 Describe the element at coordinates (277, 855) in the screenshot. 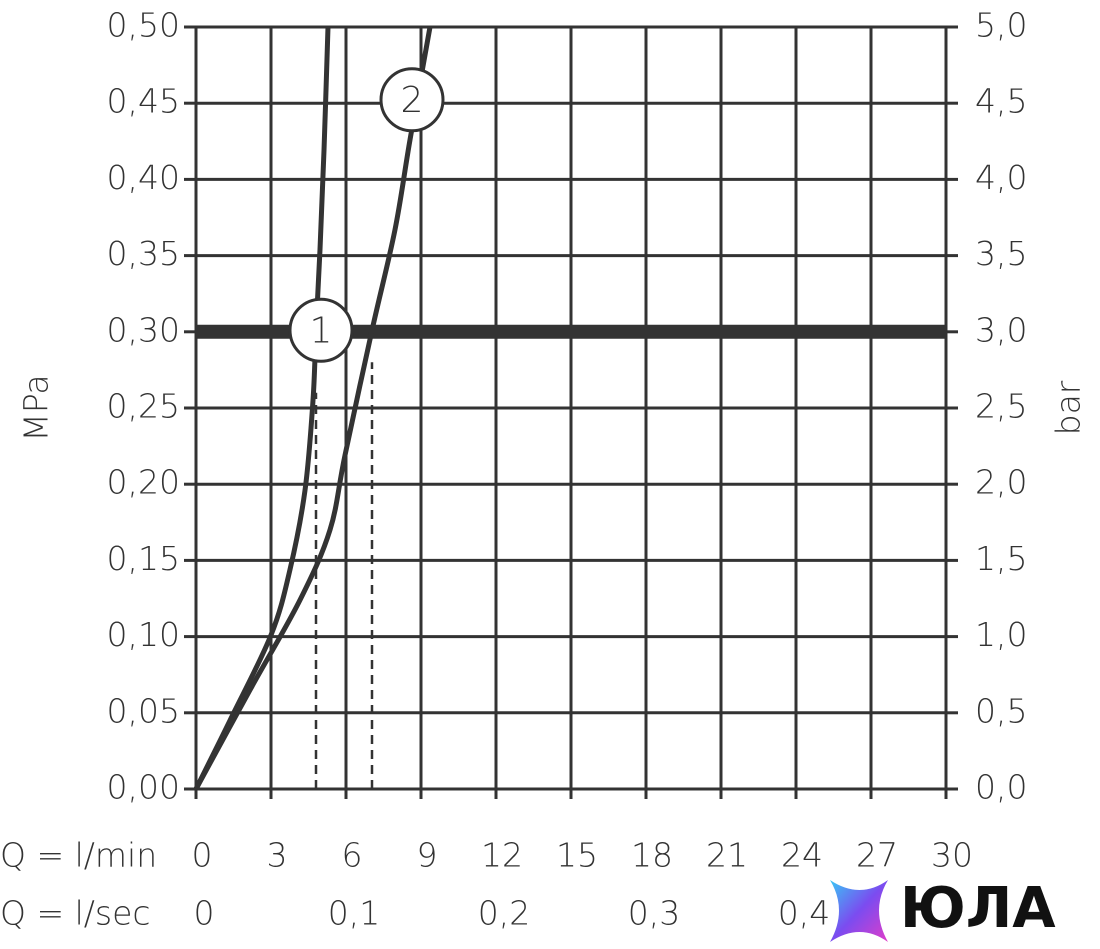

I see `x-tick-label: 3` at that location.